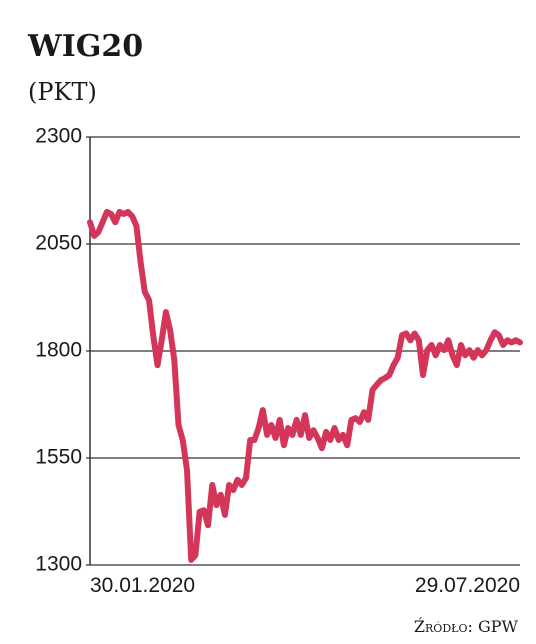 This screenshot has height=644, width=536. Describe the element at coordinates (467, 585) in the screenshot. I see `x-tick-label: 29.07.2020` at that location.